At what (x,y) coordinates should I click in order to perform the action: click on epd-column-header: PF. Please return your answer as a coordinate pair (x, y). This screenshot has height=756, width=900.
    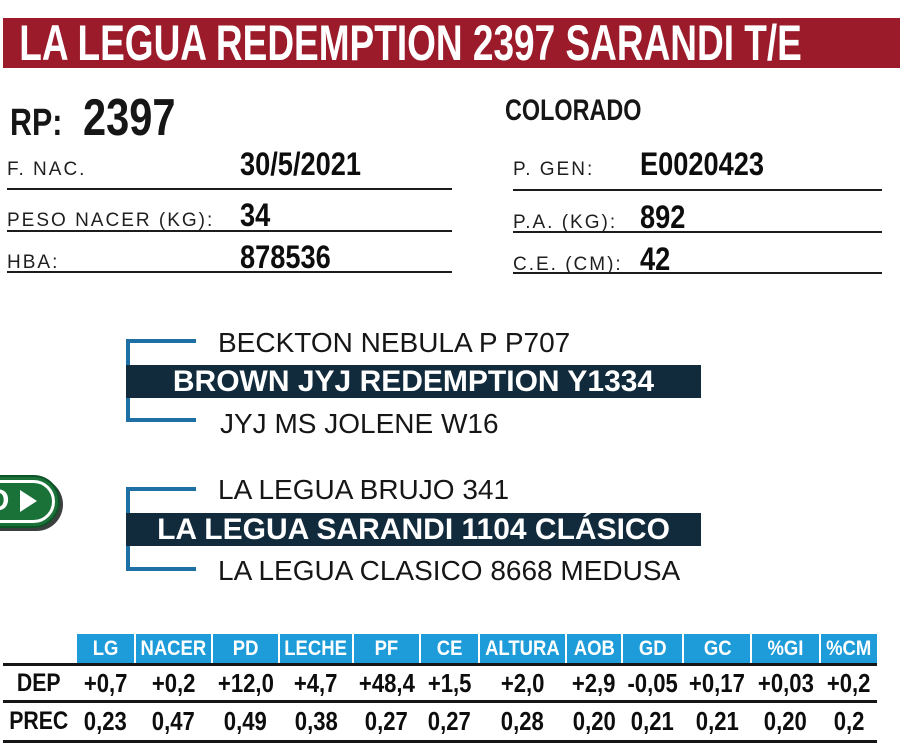
    Looking at the image, I should click on (386, 648).